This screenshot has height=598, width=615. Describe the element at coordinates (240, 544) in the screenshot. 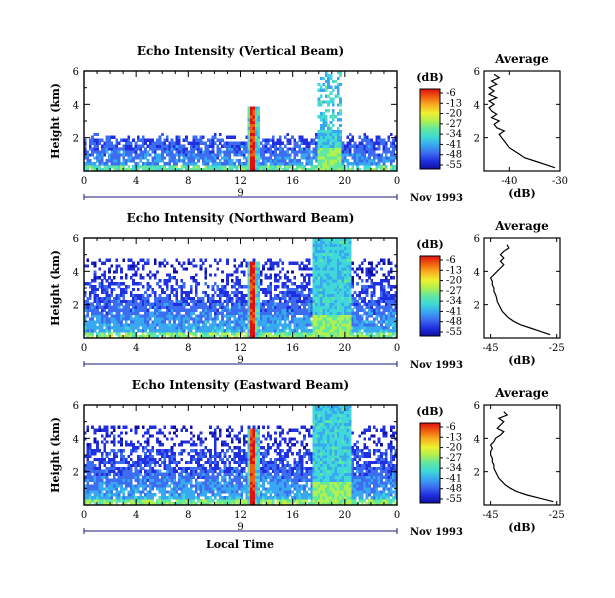

I see `x-axis-label: Local Time` at that location.